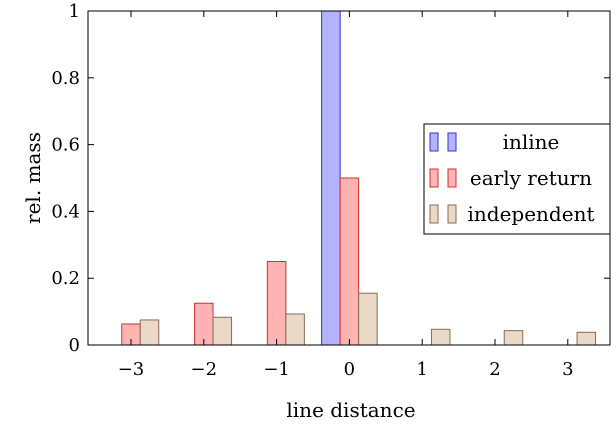 The image size is (616, 425). What do you see at coordinates (131, 369) in the screenshot?
I see `x-tick-label-0: −3` at bounding box center [131, 369].